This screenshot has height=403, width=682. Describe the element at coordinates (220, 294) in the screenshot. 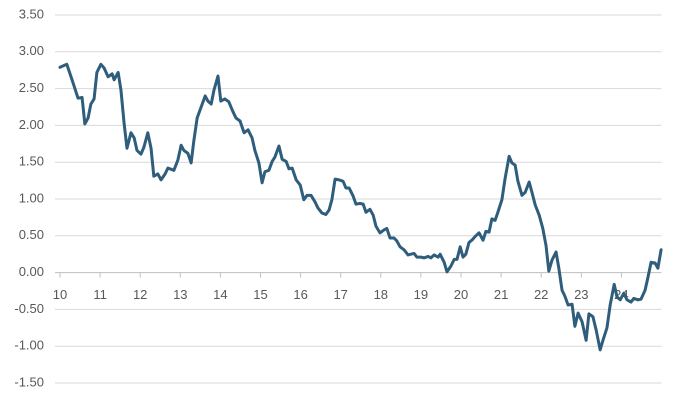

I see `x-tick-label: 14` at that location.